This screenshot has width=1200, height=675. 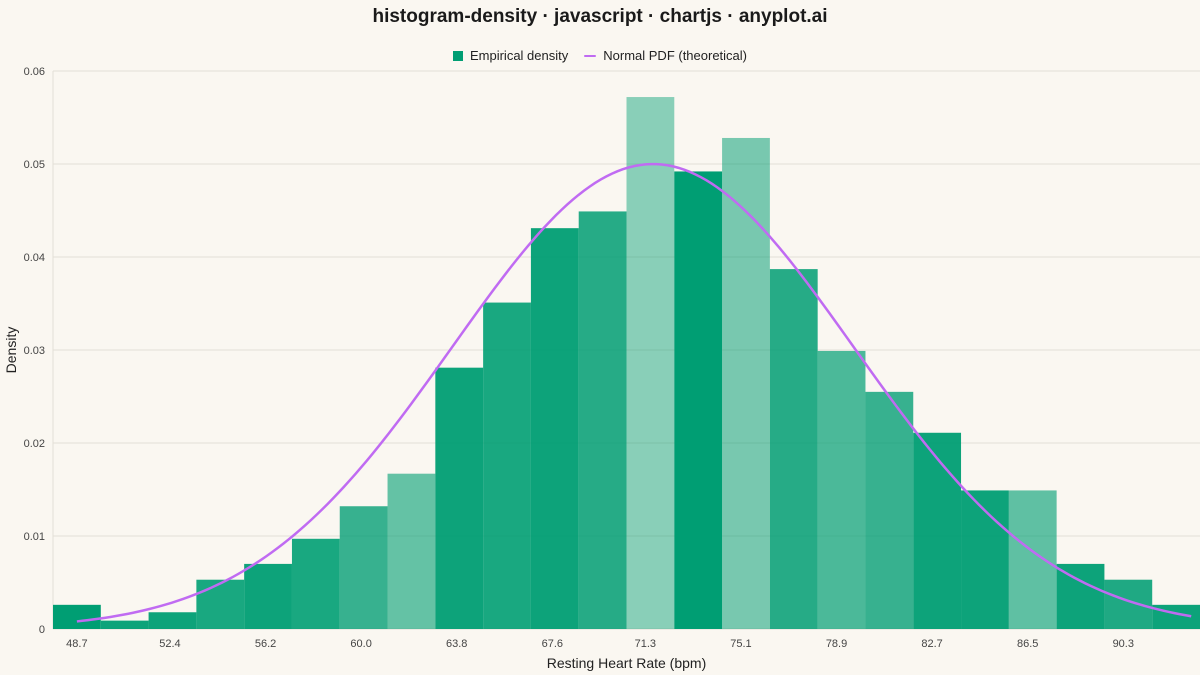 I want to click on legend-item-normal-pdf: Normal PDF (theoretical), so click(x=665, y=55).